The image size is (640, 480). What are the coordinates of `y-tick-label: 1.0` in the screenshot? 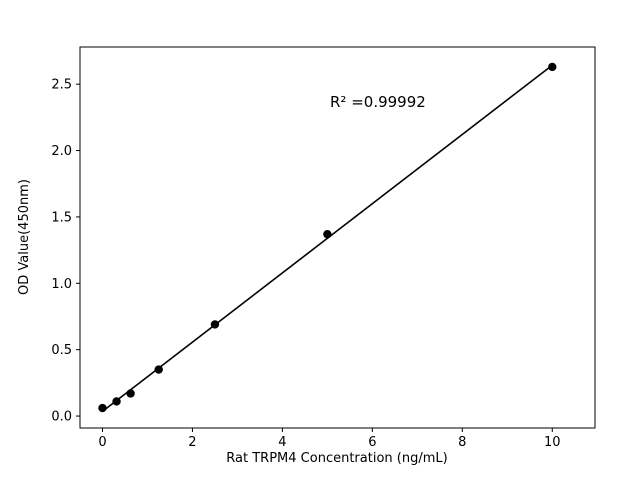 It's located at (61, 284).